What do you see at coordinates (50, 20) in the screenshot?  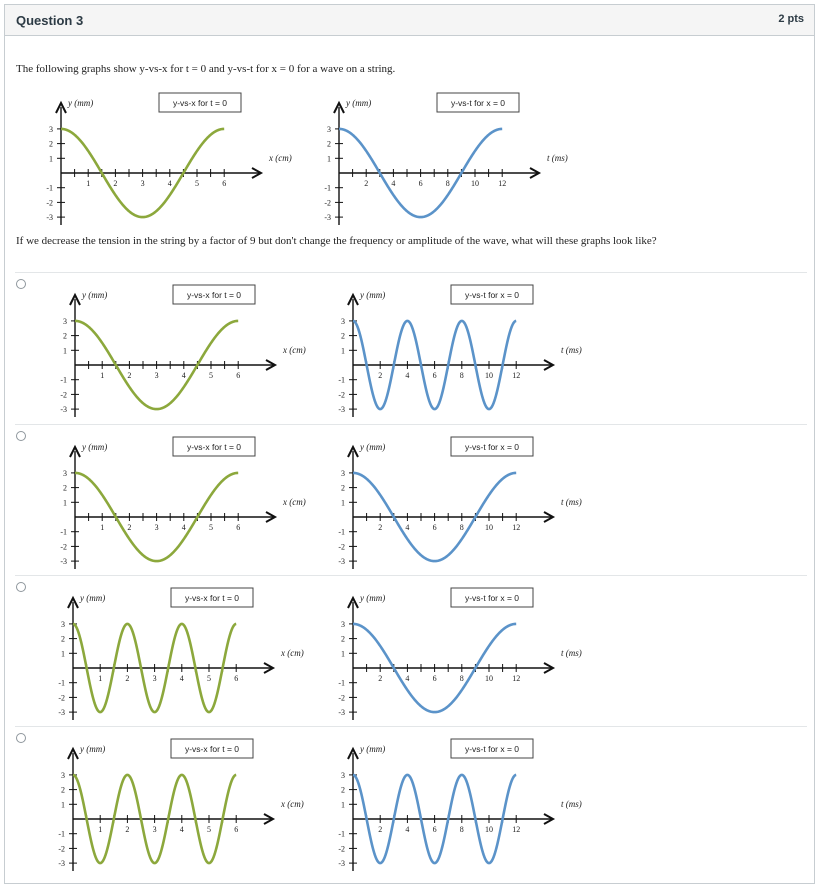 I see `question-title: Question 3` at bounding box center [50, 20].